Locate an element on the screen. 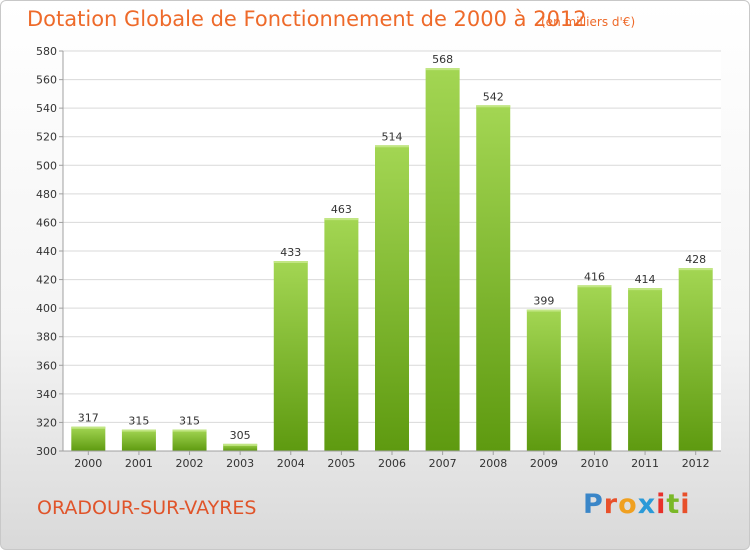  data-label: 568 is located at coordinates (442, 59).